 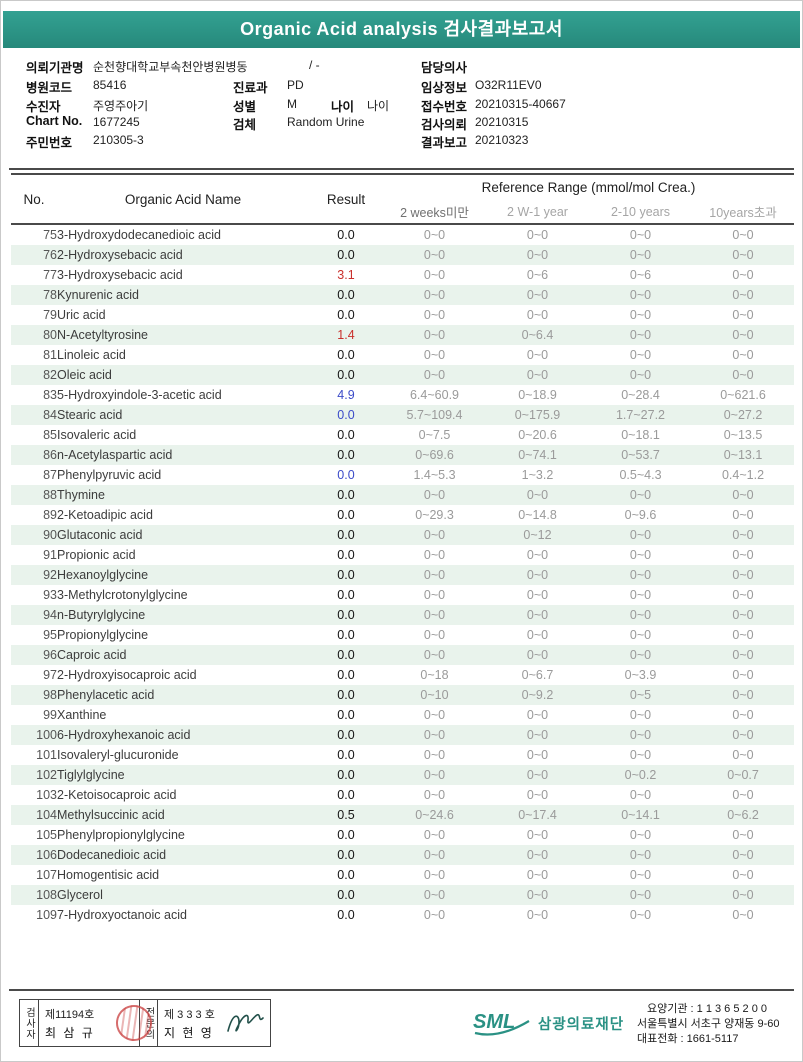 What do you see at coordinates (54, 121) in the screenshot?
I see `chart-no-label: Chart No.` at bounding box center [54, 121].